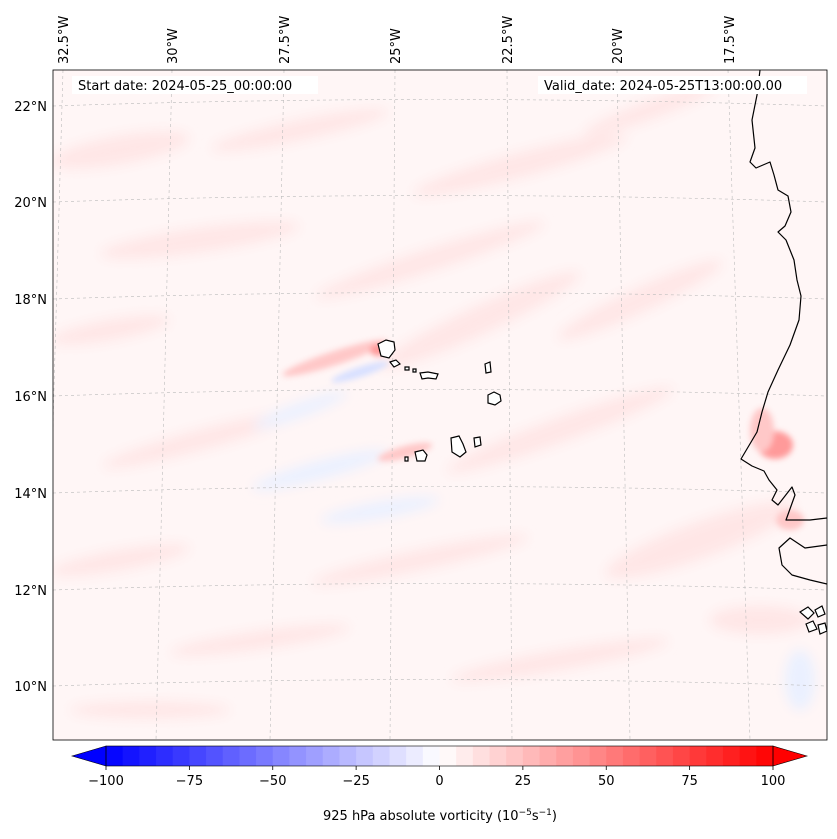 The width and height of the screenshot is (837, 839). What do you see at coordinates (64, 40) in the screenshot?
I see `lon-label: 32.5°W` at bounding box center [64, 40].